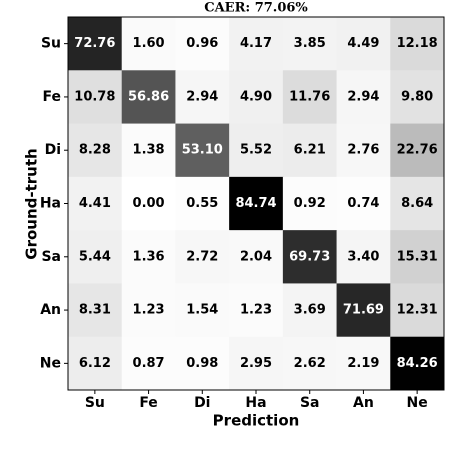 The width and height of the screenshot is (474, 455). I want to click on x-tick-label: Di, so click(202, 403).